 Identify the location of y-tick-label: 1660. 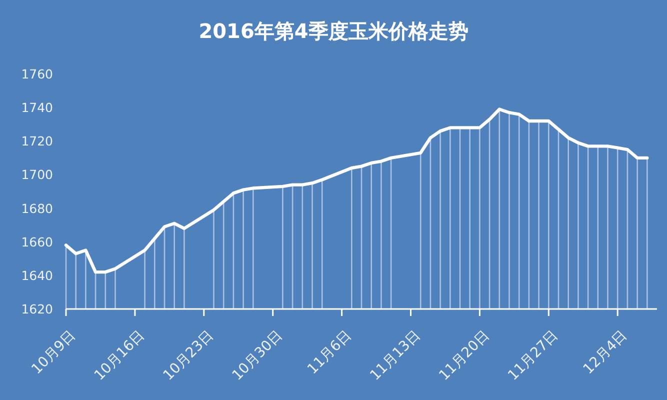
(37, 242).